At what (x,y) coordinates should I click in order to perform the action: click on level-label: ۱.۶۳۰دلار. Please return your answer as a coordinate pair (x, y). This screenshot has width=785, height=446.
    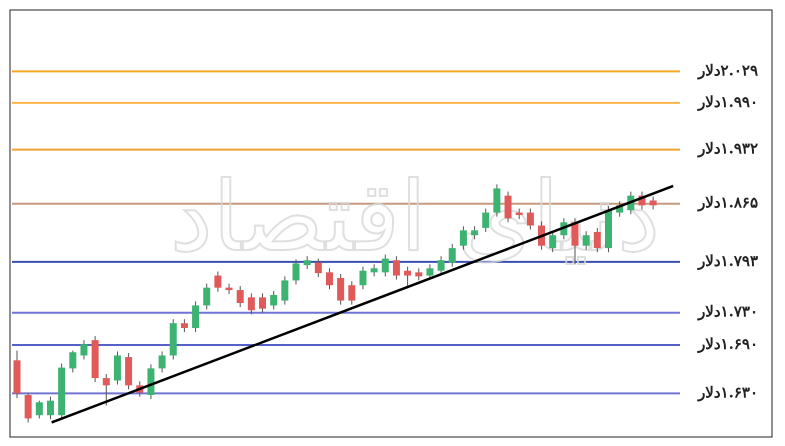
    Looking at the image, I should click on (727, 392).